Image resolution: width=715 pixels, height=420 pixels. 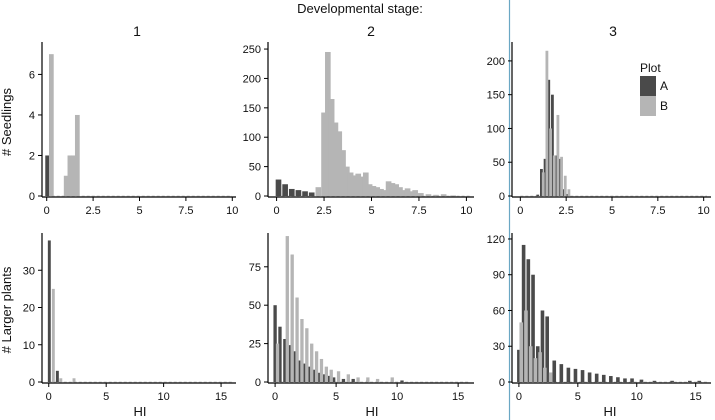 What do you see at coordinates (106, 397) in the screenshot?
I see `x-tick-label: 5` at bounding box center [106, 397].